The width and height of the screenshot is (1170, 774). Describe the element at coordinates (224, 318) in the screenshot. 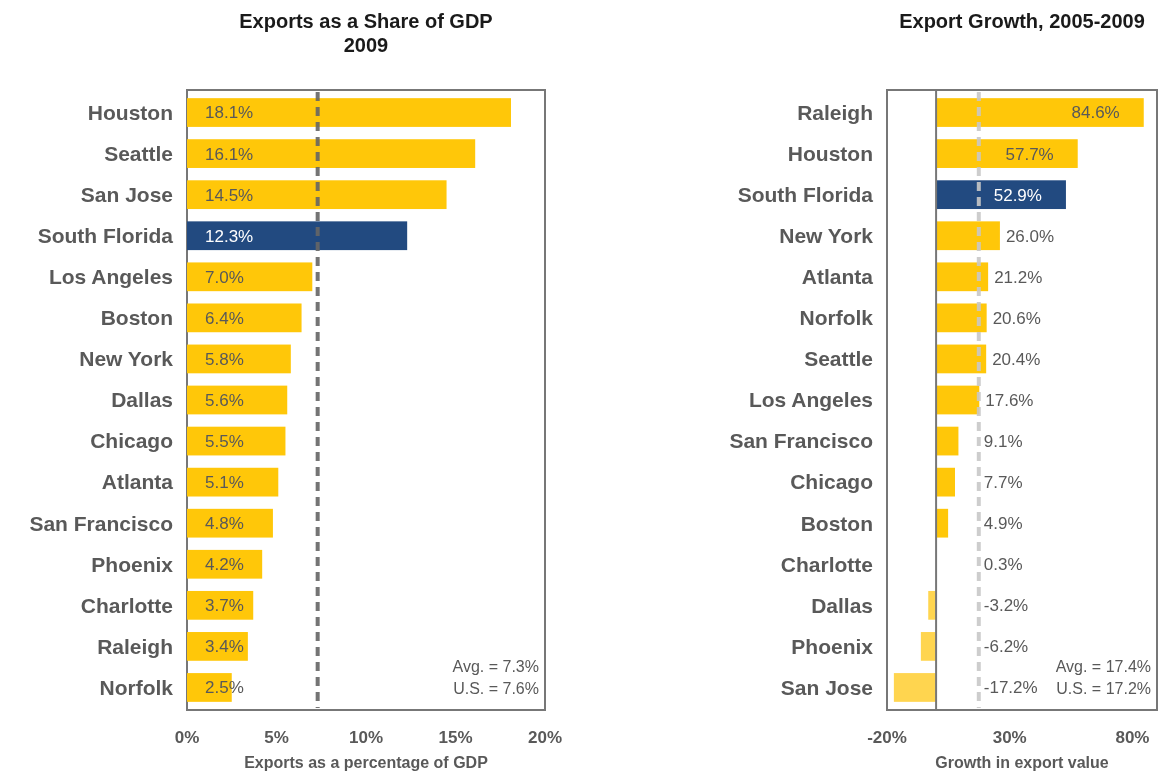

I see `data-label: 6.4%` at that location.